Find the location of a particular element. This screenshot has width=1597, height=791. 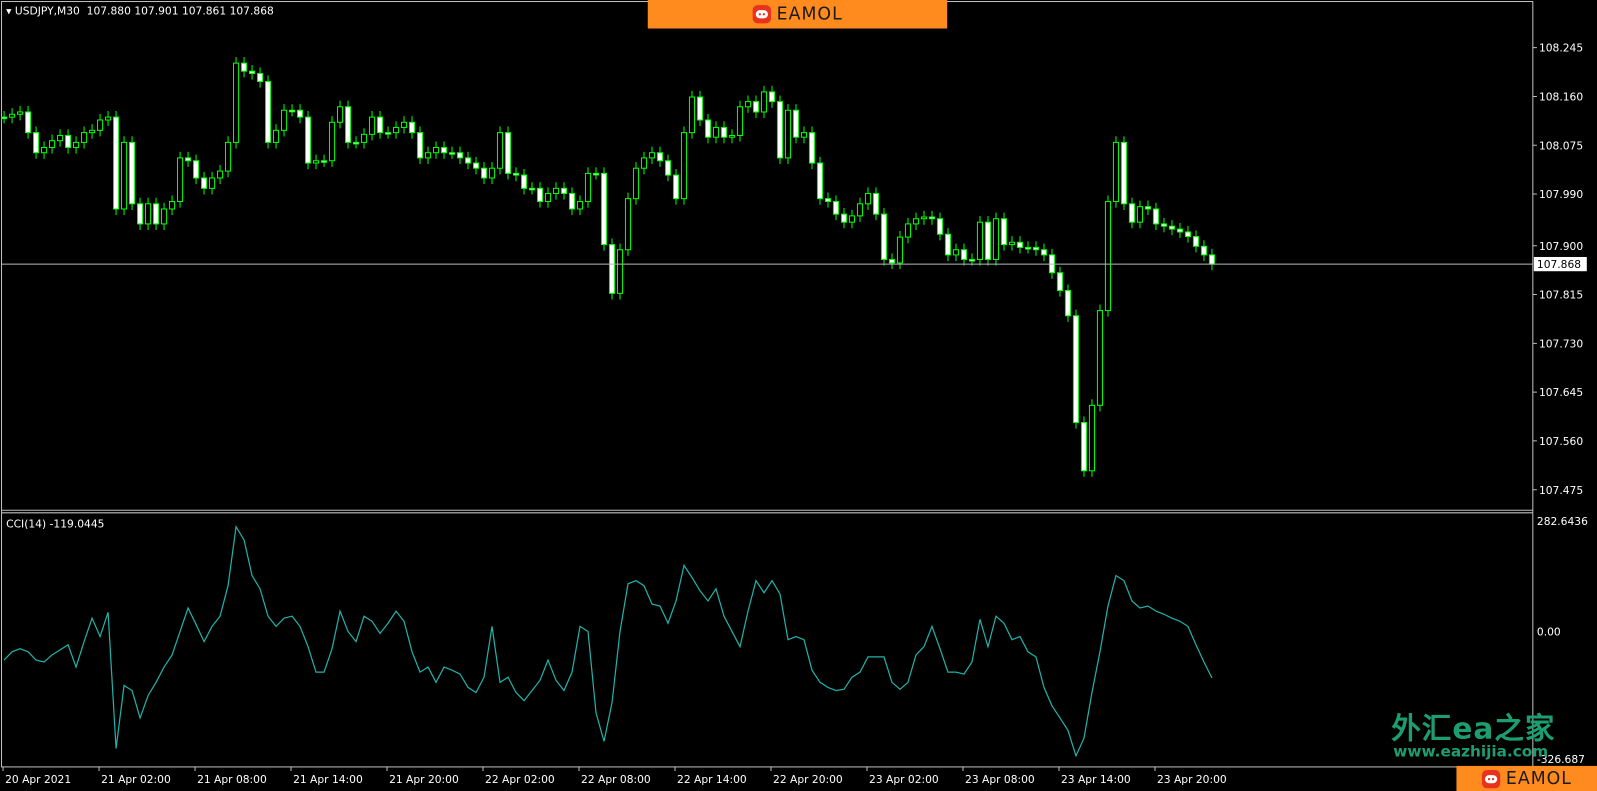

price-axis-label: 107.475 is located at coordinates (1561, 490).